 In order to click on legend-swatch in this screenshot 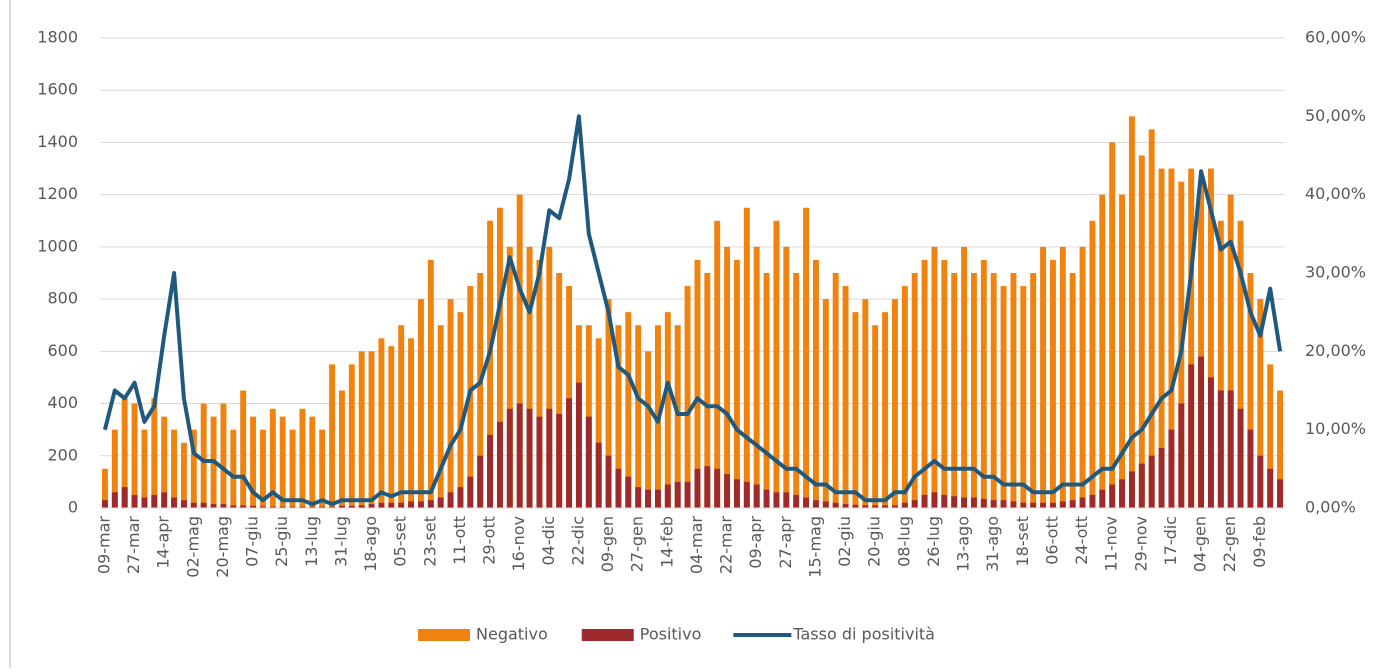, I will do `click(607, 635)`.